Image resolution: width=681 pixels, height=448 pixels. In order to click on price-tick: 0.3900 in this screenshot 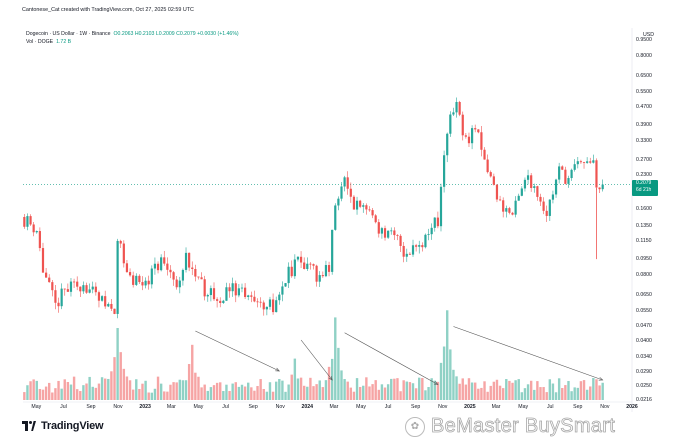, I will do `click(644, 124)`.